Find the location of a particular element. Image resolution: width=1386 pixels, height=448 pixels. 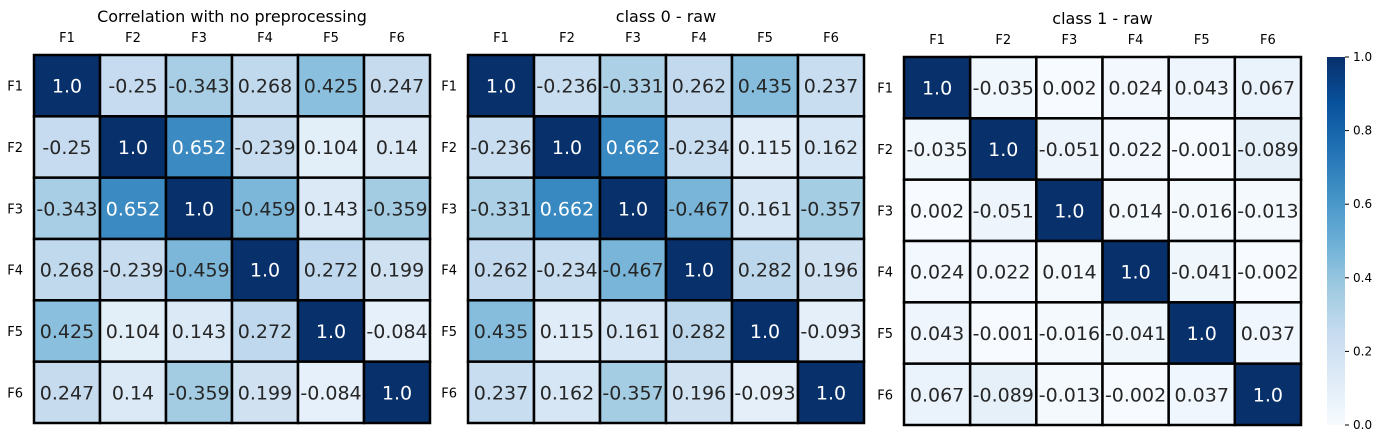

cell-value-label: 0.002 is located at coordinates (1069, 89).